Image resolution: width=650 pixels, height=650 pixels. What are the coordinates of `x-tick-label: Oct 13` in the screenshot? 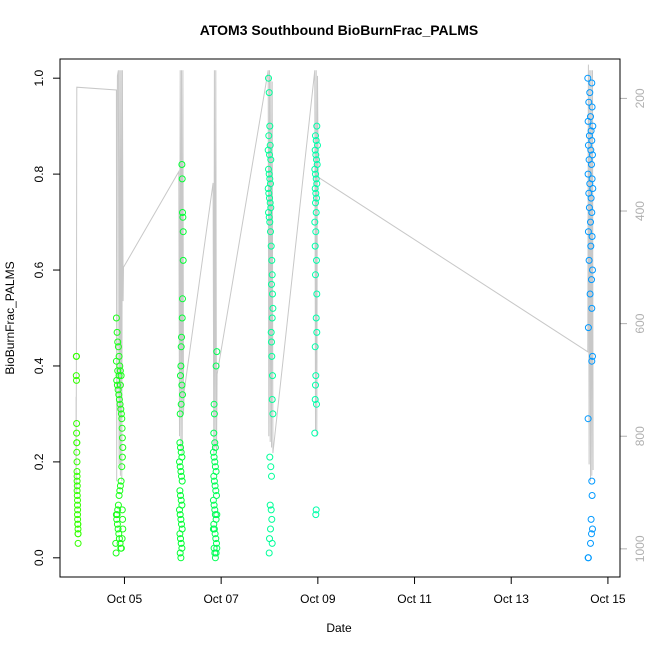 It's located at (512, 599).